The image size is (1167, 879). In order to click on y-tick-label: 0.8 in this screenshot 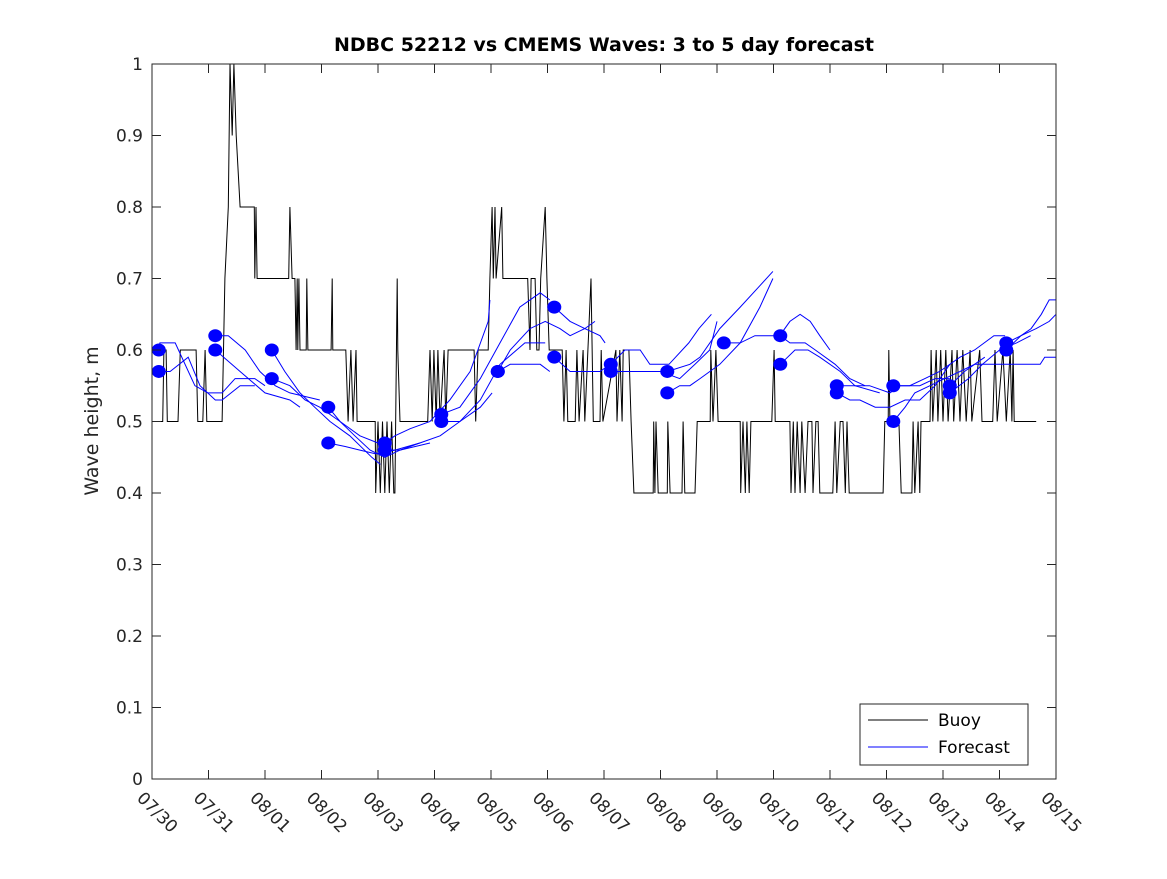, I will do `click(129, 208)`.